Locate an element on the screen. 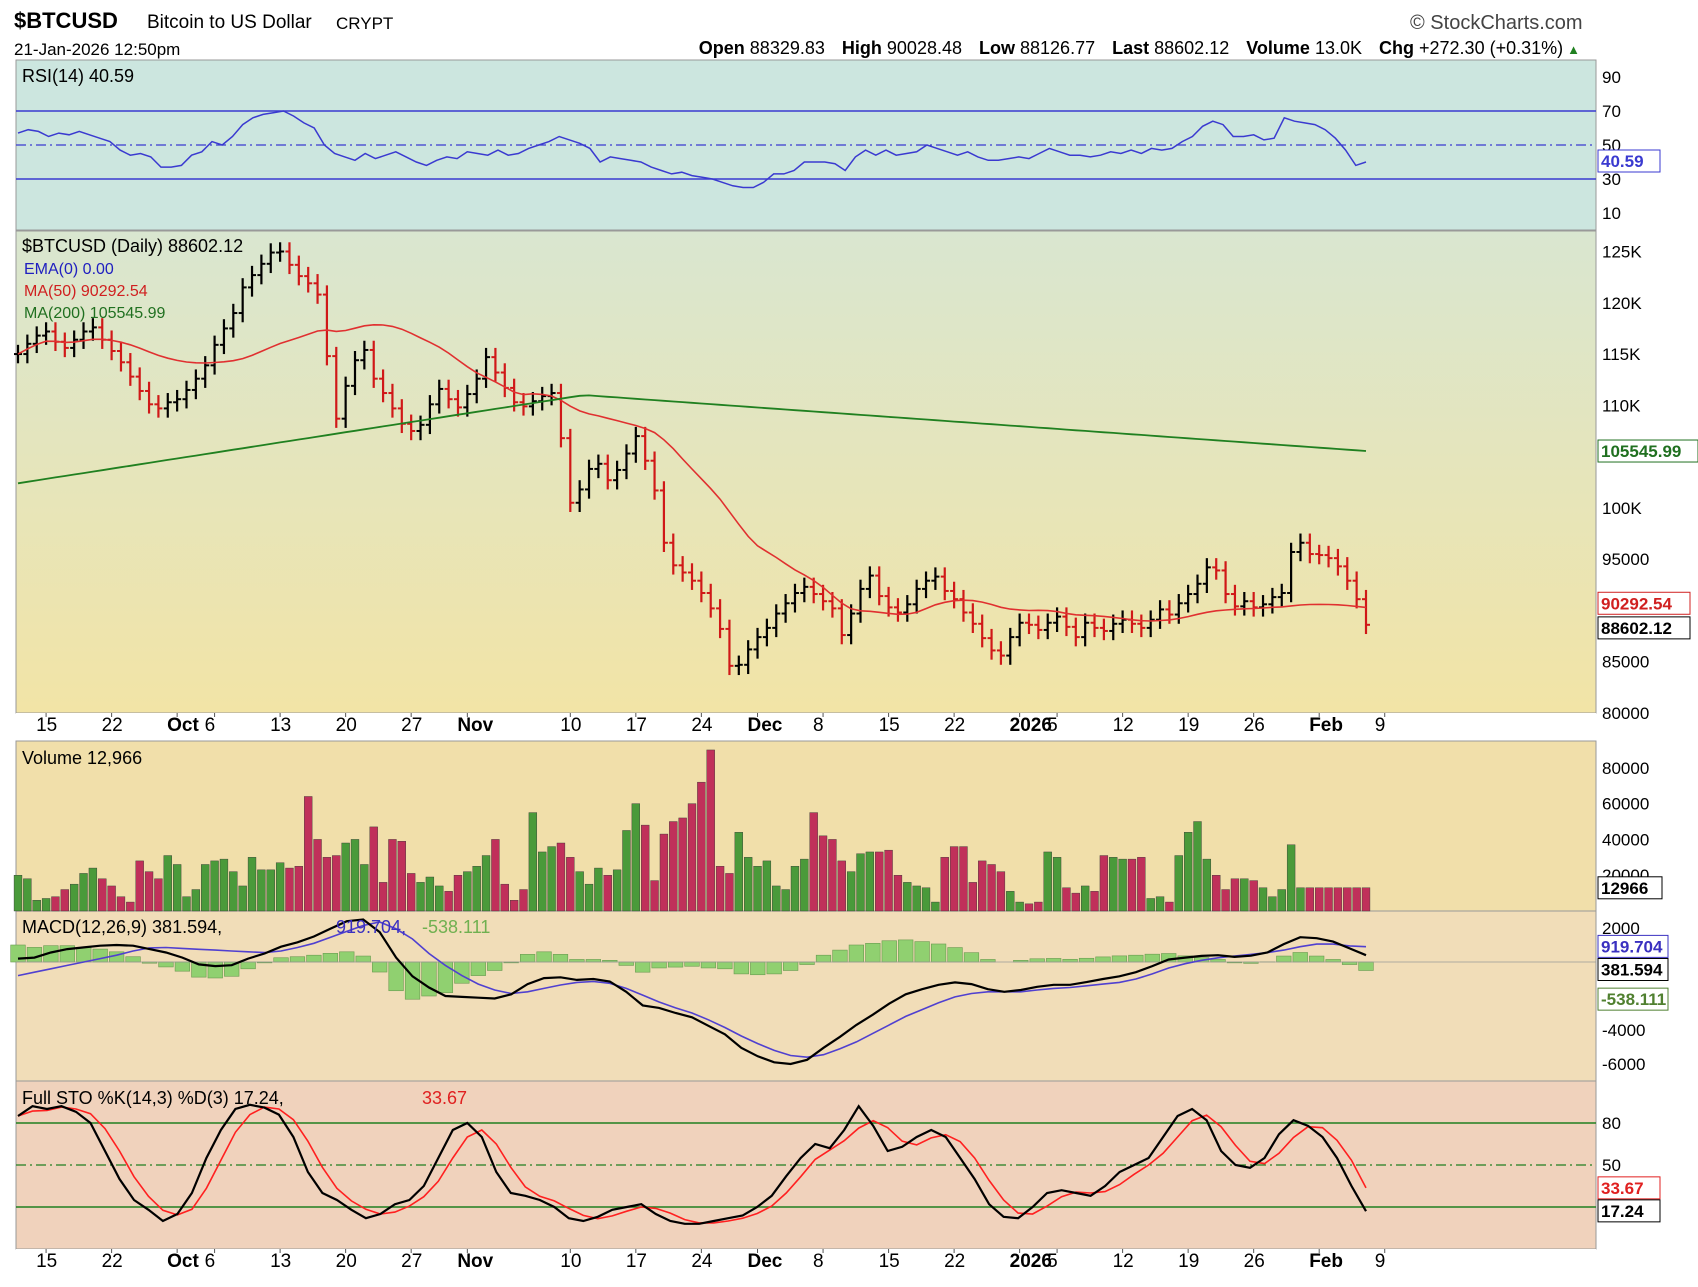 The image size is (1698, 1287). x-label-1-4: 13 is located at coordinates (280, 1261).